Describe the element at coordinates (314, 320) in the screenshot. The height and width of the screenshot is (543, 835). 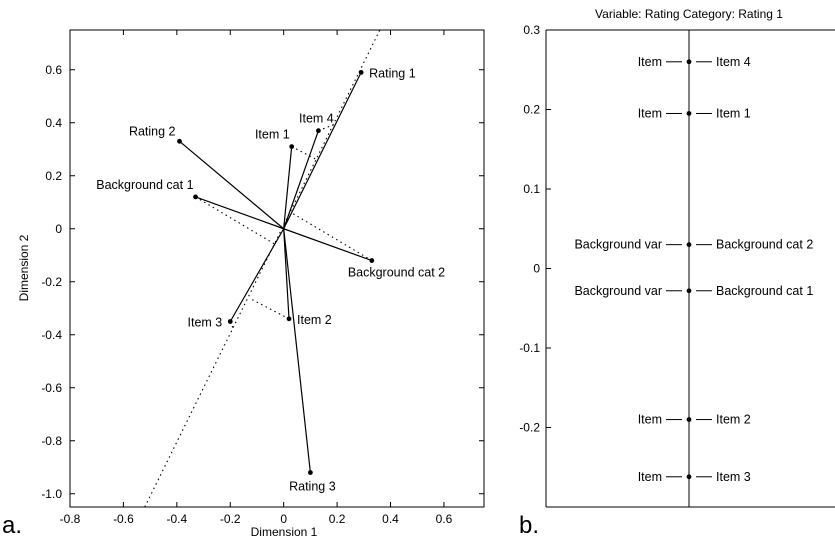
I see `point-label: Item 2` at that location.